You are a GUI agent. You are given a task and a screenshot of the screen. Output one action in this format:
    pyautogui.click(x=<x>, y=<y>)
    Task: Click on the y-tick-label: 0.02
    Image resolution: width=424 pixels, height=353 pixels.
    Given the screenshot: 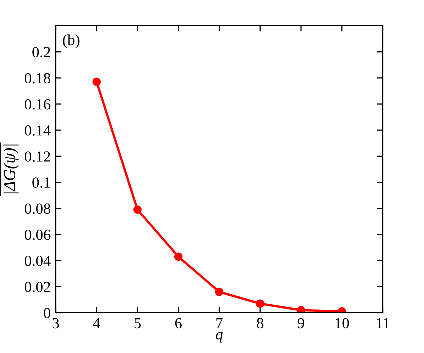 What is the action you would take?
    pyautogui.click(x=37, y=287)
    